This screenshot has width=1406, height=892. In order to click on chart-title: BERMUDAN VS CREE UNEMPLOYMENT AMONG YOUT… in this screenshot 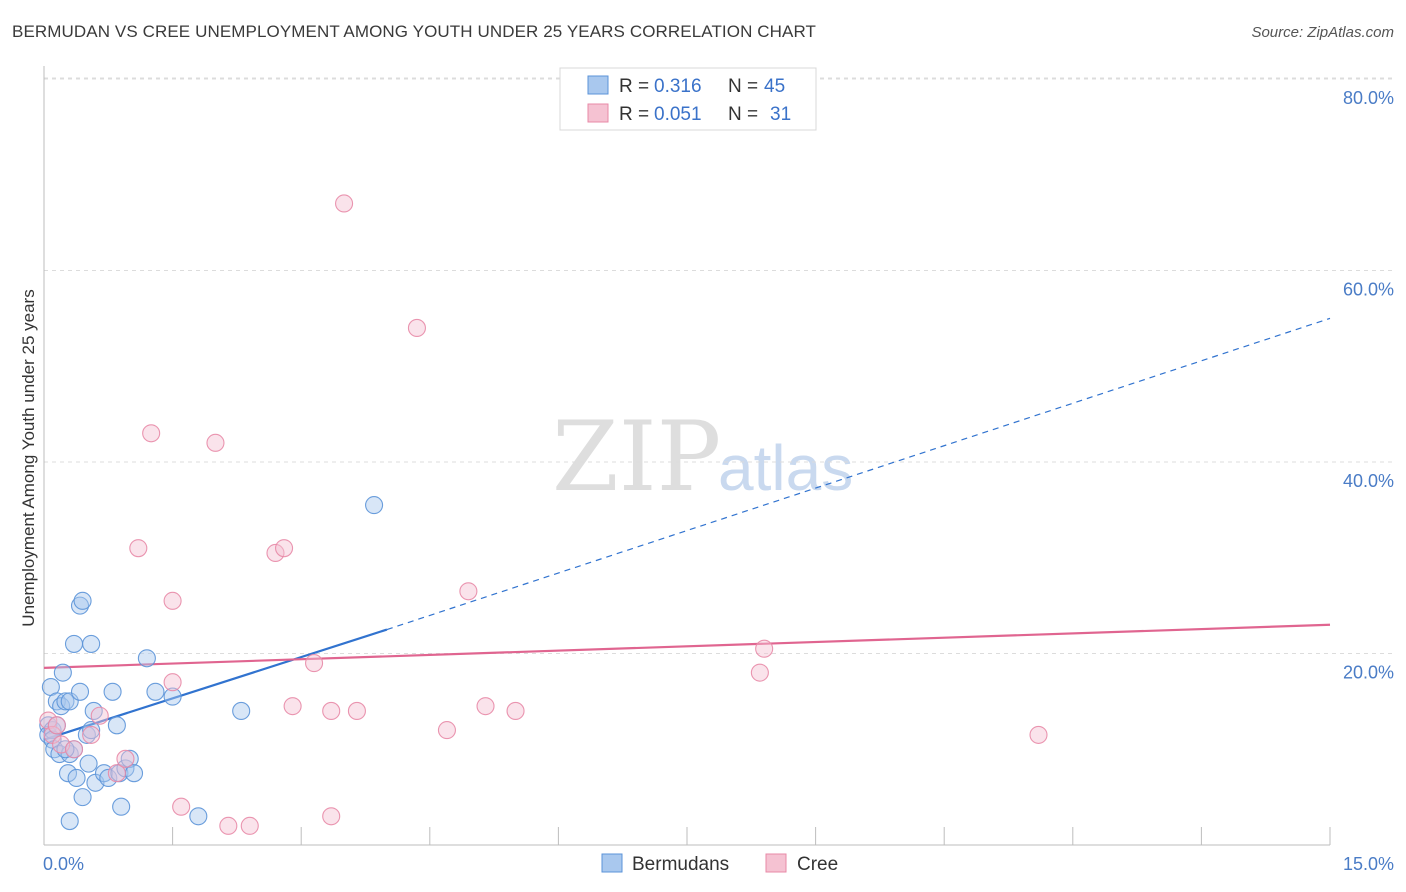, I will do `click(414, 31)`.